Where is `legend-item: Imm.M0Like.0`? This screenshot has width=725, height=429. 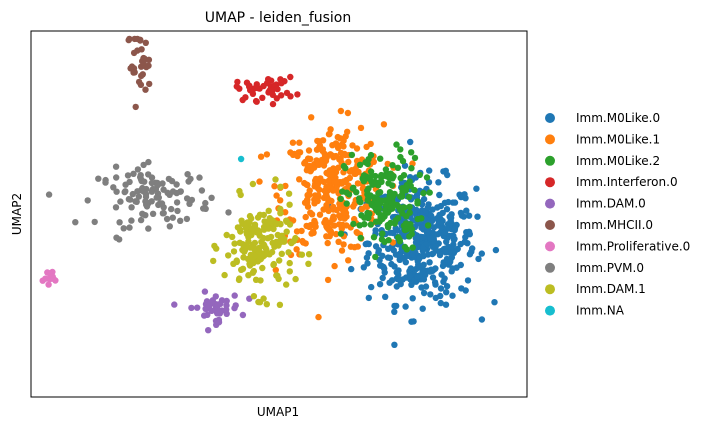
legend-item: Imm.M0Like.0 is located at coordinates (602, 118).